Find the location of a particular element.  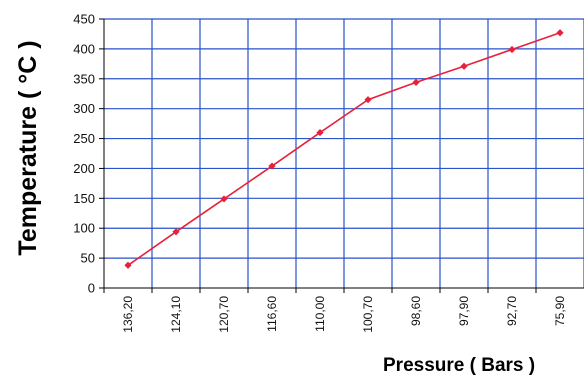

x-tick-label: 124,10 is located at coordinates (176, 314).